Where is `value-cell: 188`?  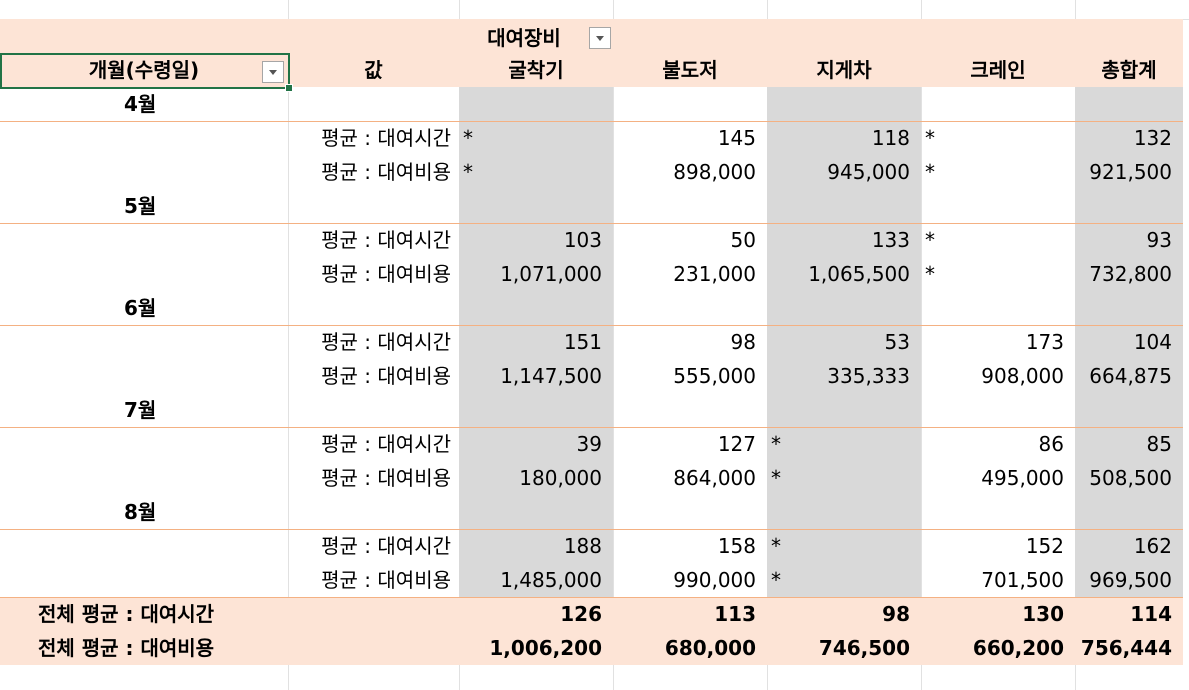
value-cell: 188 is located at coordinates (582, 546).